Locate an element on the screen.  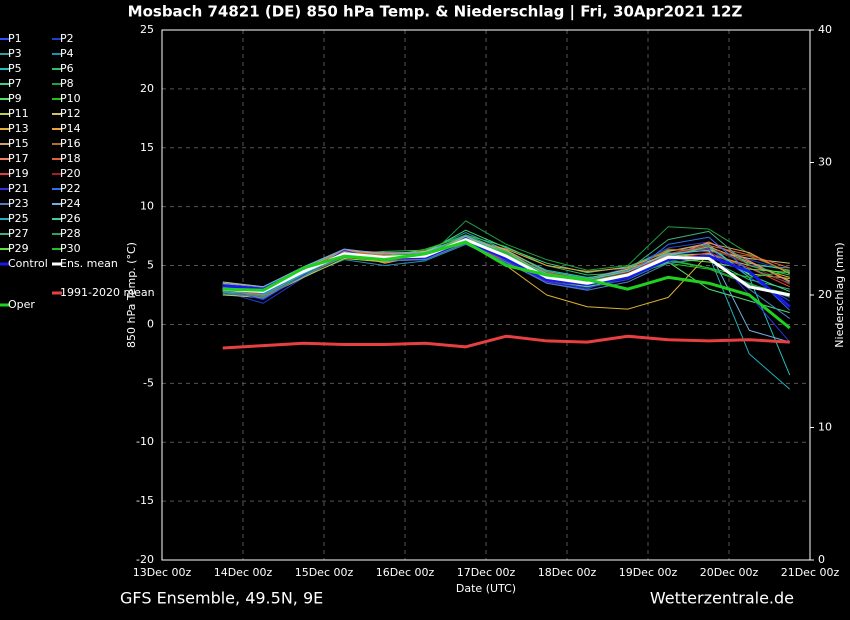
legend-label: P17 is located at coordinates (18, 158).